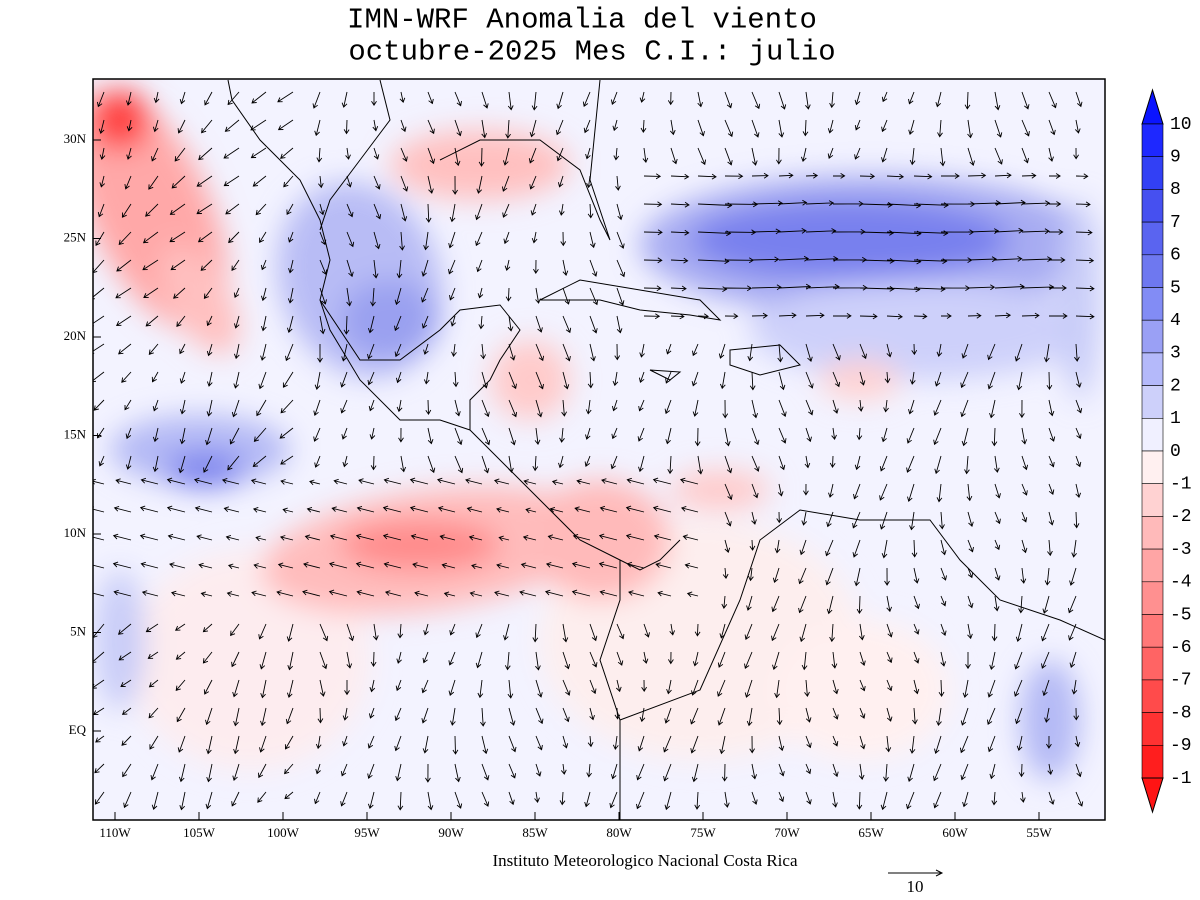  I want to click on colorbar-label: 0, so click(1175, 452).